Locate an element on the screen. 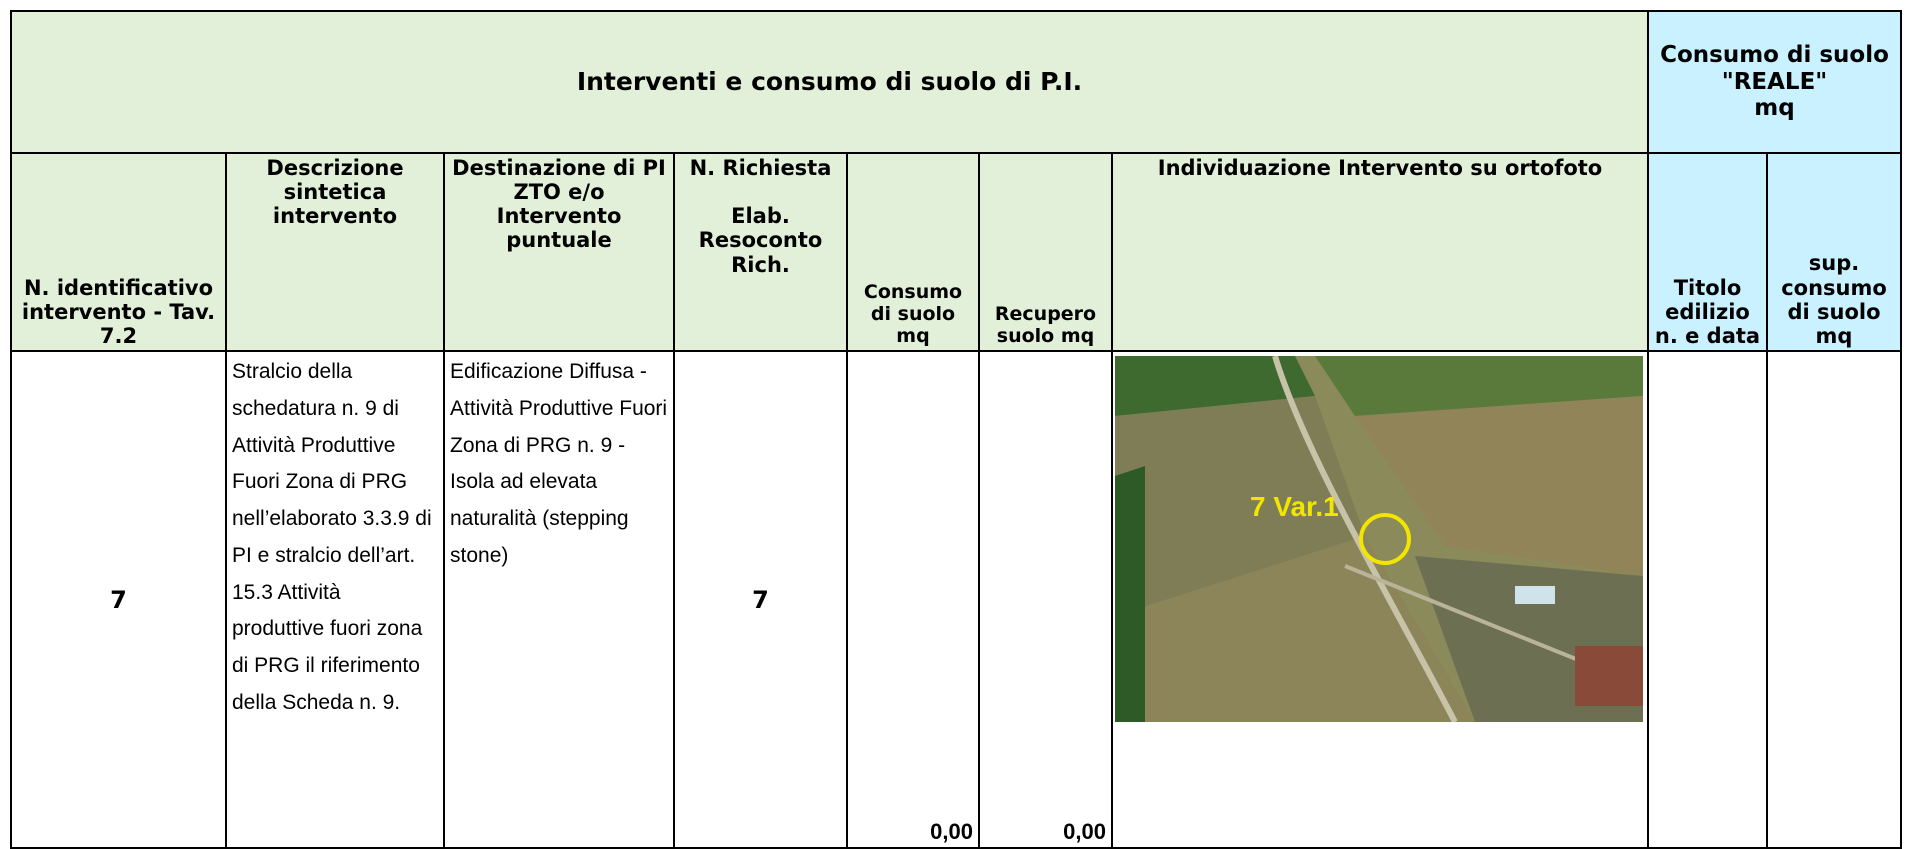  col-header: Individuazione Intervento su ortofoto is located at coordinates (1380, 252).